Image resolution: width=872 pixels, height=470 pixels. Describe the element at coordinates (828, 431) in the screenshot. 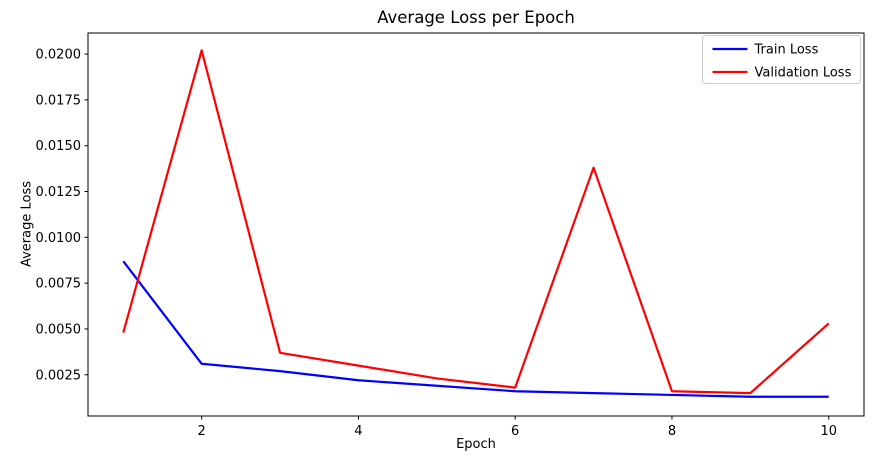

I see `x-tick-label: 10` at that location.